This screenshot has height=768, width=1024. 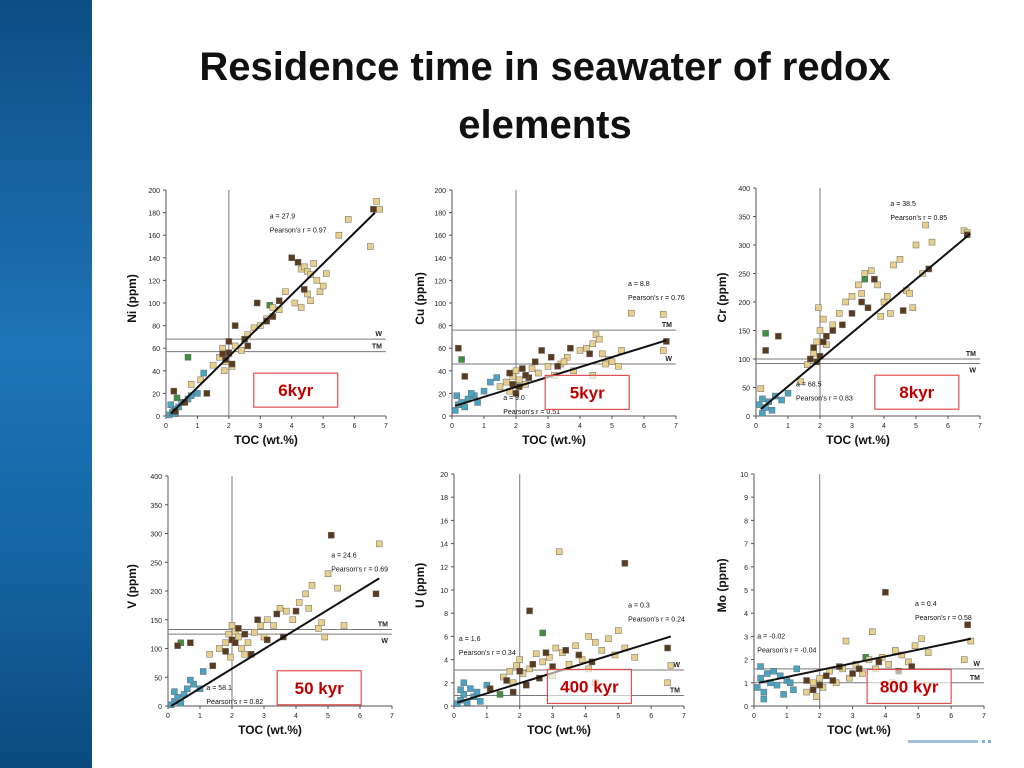 What do you see at coordinates (156, 372) in the screenshot?
I see `y-tick-label: 40` at bounding box center [156, 372].